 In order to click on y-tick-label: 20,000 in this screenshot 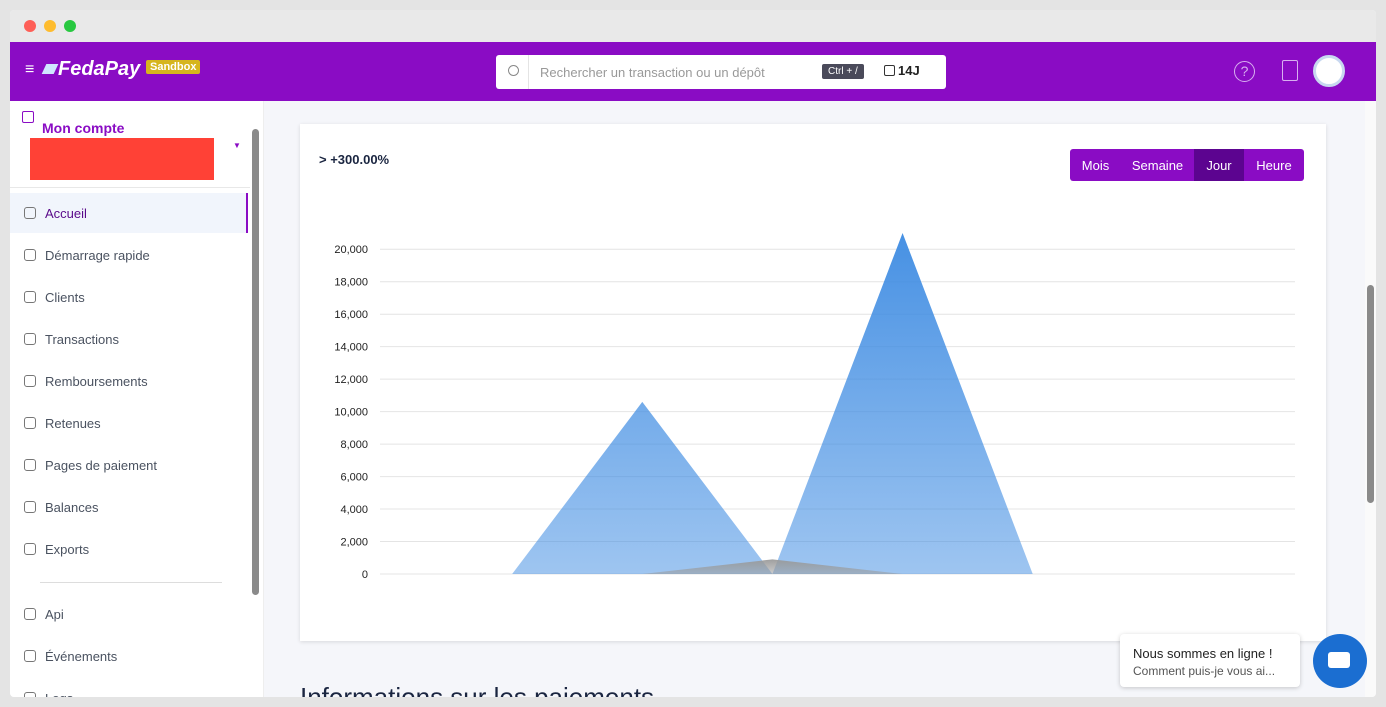, I will do `click(351, 250)`.